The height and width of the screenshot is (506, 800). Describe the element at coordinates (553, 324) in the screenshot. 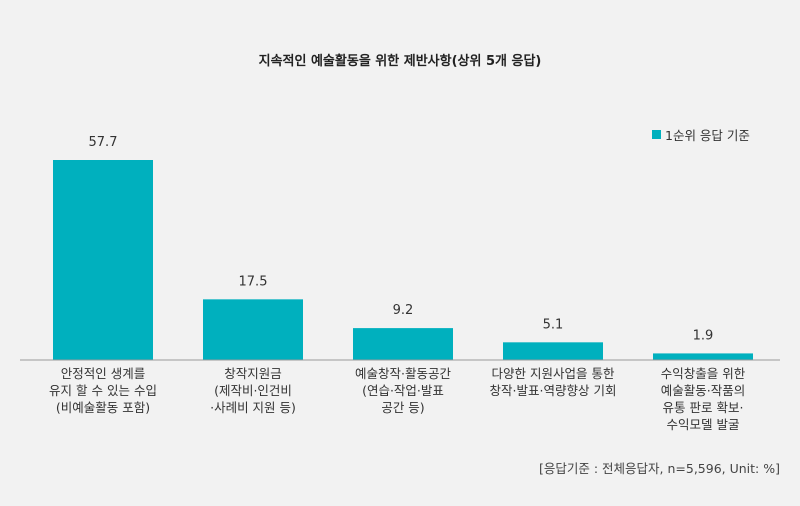

I see `value-label-4: 5.1` at that location.